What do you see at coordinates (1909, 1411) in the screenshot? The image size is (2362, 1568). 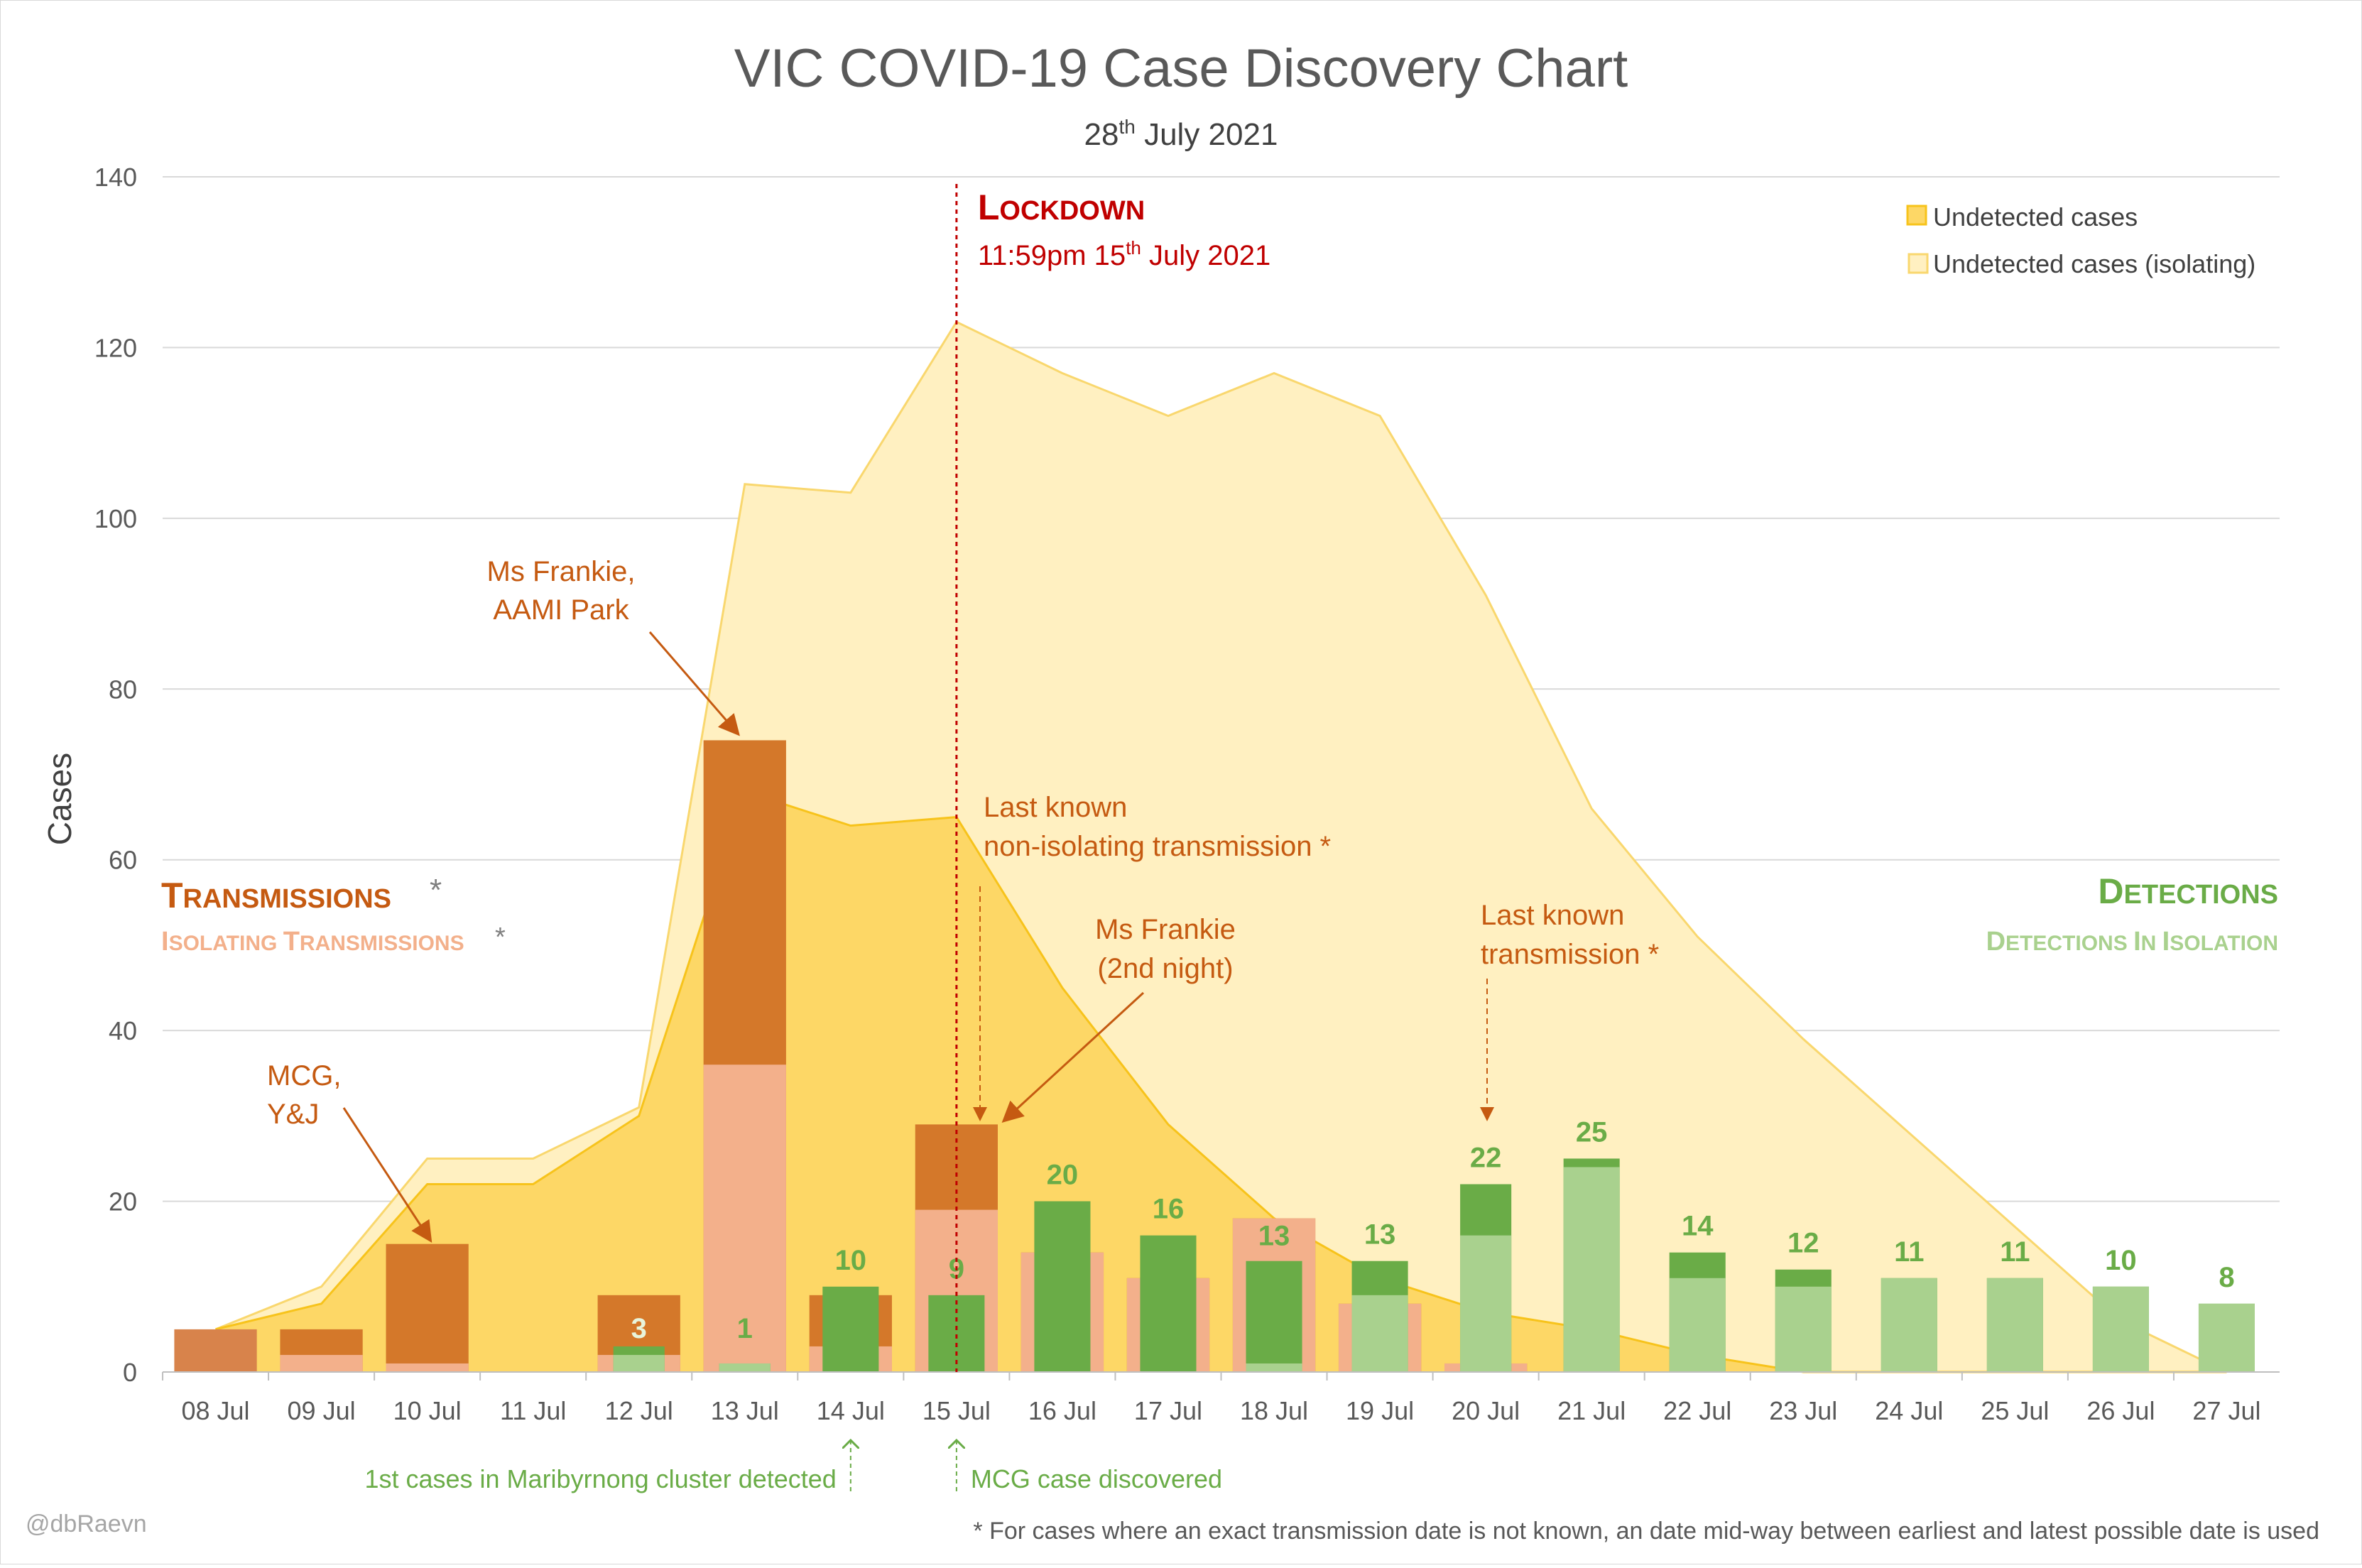 I see `x-tick-label: 24 Jul` at bounding box center [1909, 1411].